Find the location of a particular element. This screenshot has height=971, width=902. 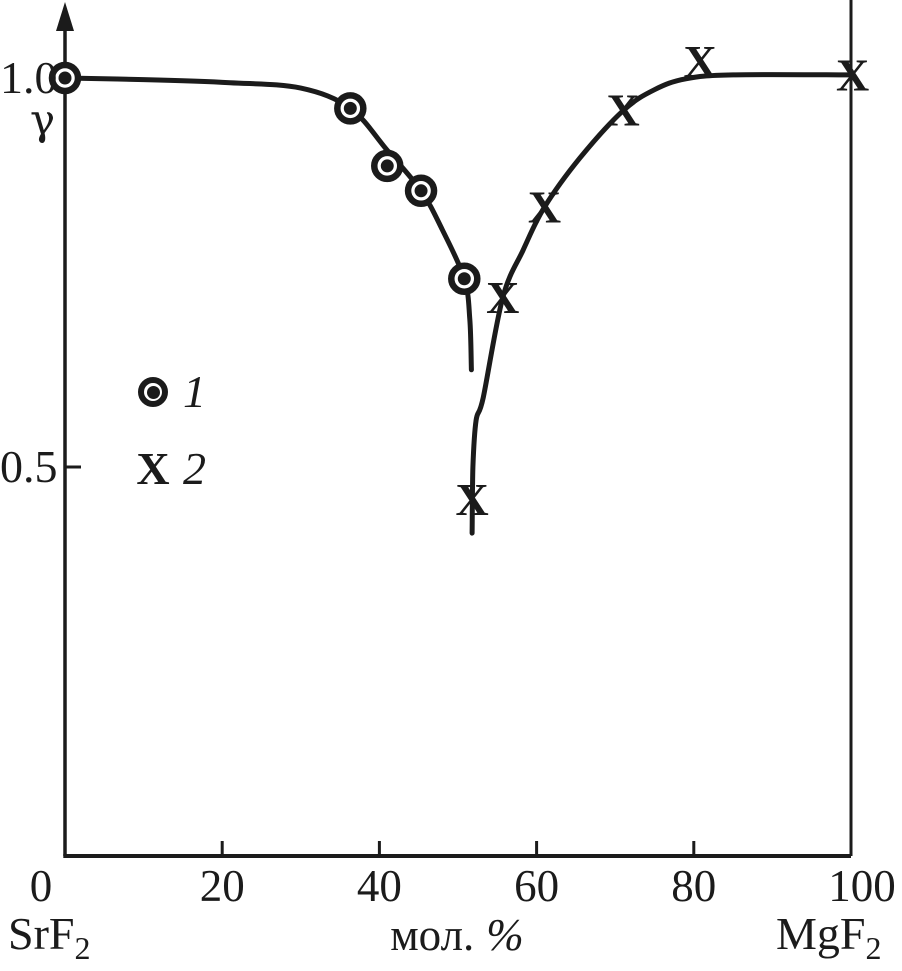

x-axis-left-endmember: SrF2 is located at coordinates (49, 936).